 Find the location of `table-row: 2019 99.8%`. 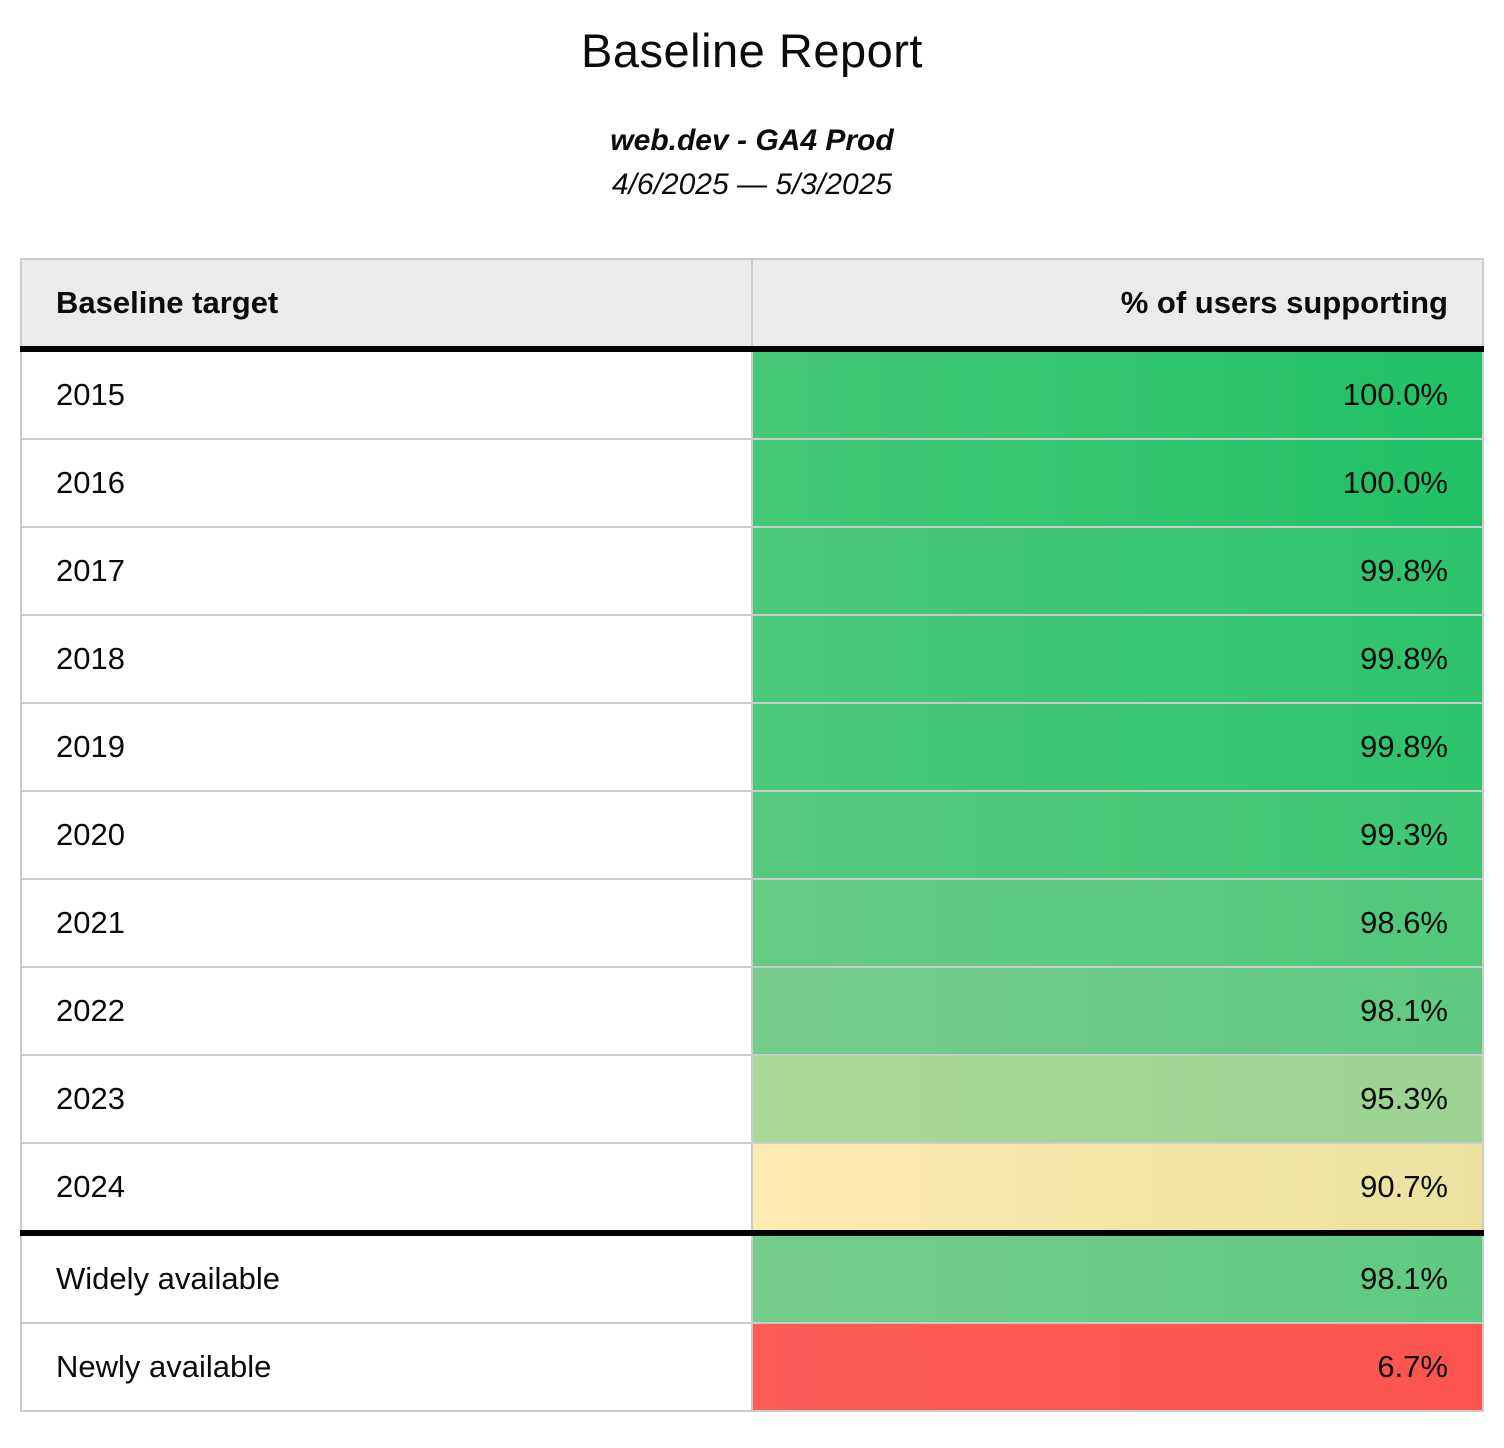

table-row: 2019 99.8% is located at coordinates (752, 746).